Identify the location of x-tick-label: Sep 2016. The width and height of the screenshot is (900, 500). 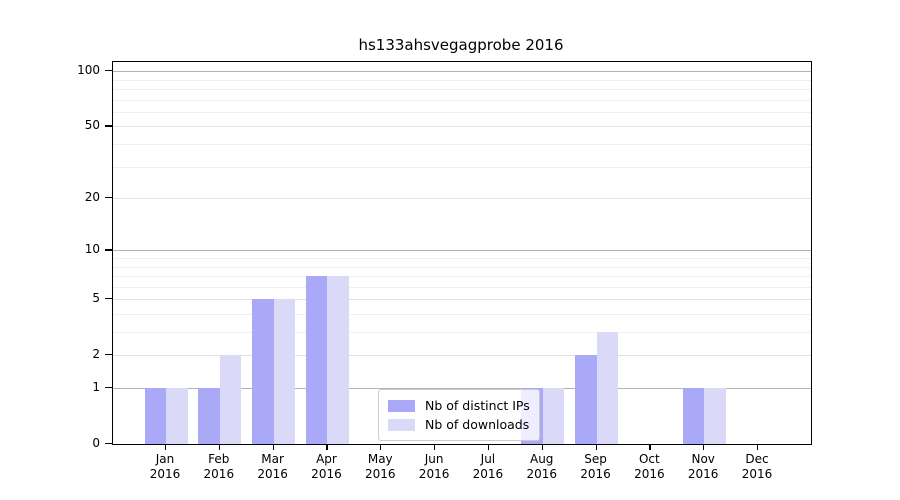
(595, 466).